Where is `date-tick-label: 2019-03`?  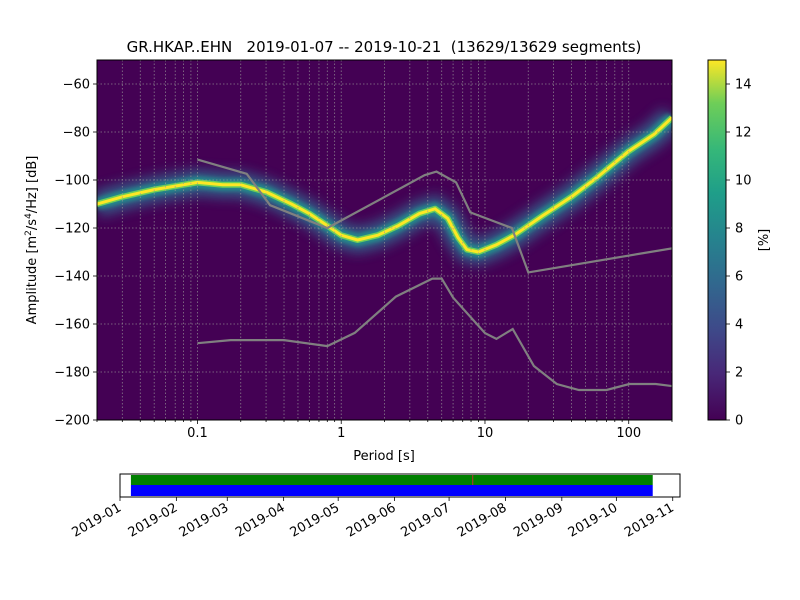 date-tick-label: 2019-03 is located at coordinates (204, 520).